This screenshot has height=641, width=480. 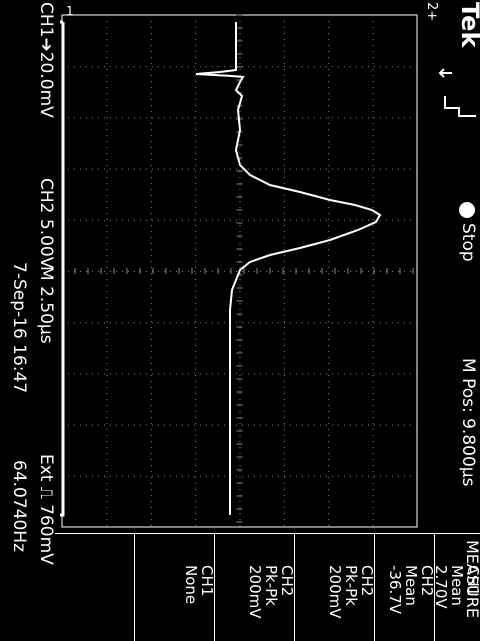 I want to click on measure-item-3: CH2 Pk-Pk 200mV, so click(x=352, y=592).